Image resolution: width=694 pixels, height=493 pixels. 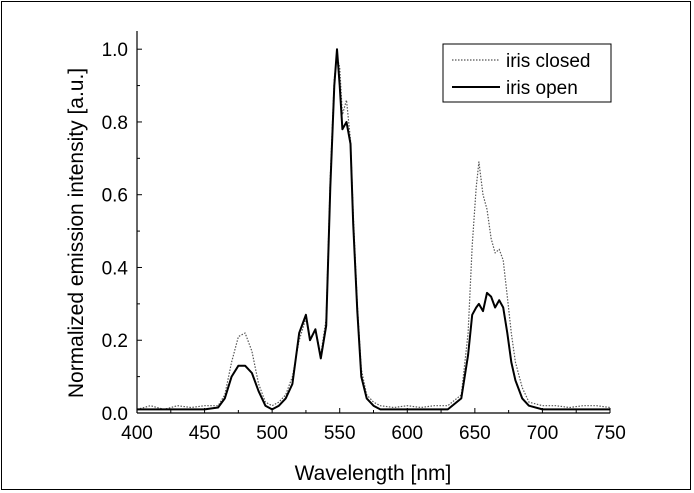 I want to click on y-tick-label: 0.8, so click(x=115, y=123).